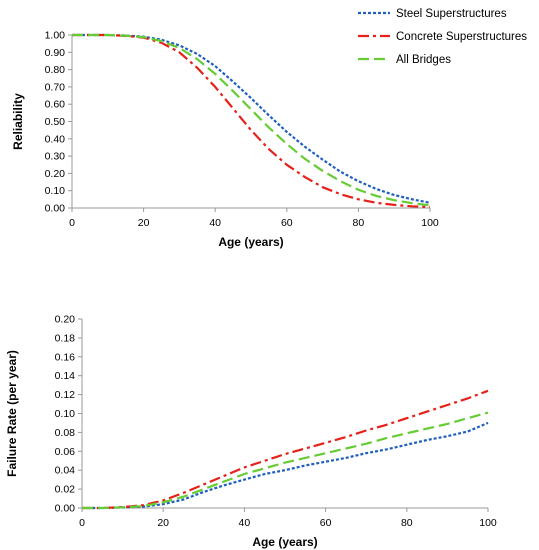  Describe the element at coordinates (65, 395) in the screenshot. I see `y-tick-label: 0.12` at that location.